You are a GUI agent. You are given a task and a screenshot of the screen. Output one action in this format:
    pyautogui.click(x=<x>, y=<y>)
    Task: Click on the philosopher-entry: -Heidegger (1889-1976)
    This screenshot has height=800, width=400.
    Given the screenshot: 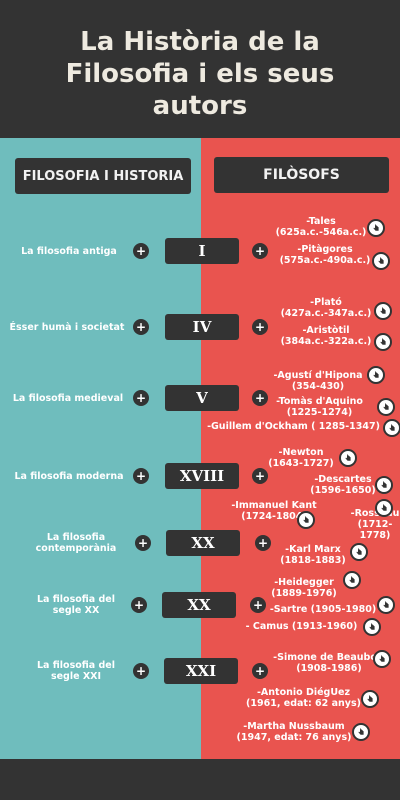 What is the action you would take?
    pyautogui.click(x=304, y=588)
    